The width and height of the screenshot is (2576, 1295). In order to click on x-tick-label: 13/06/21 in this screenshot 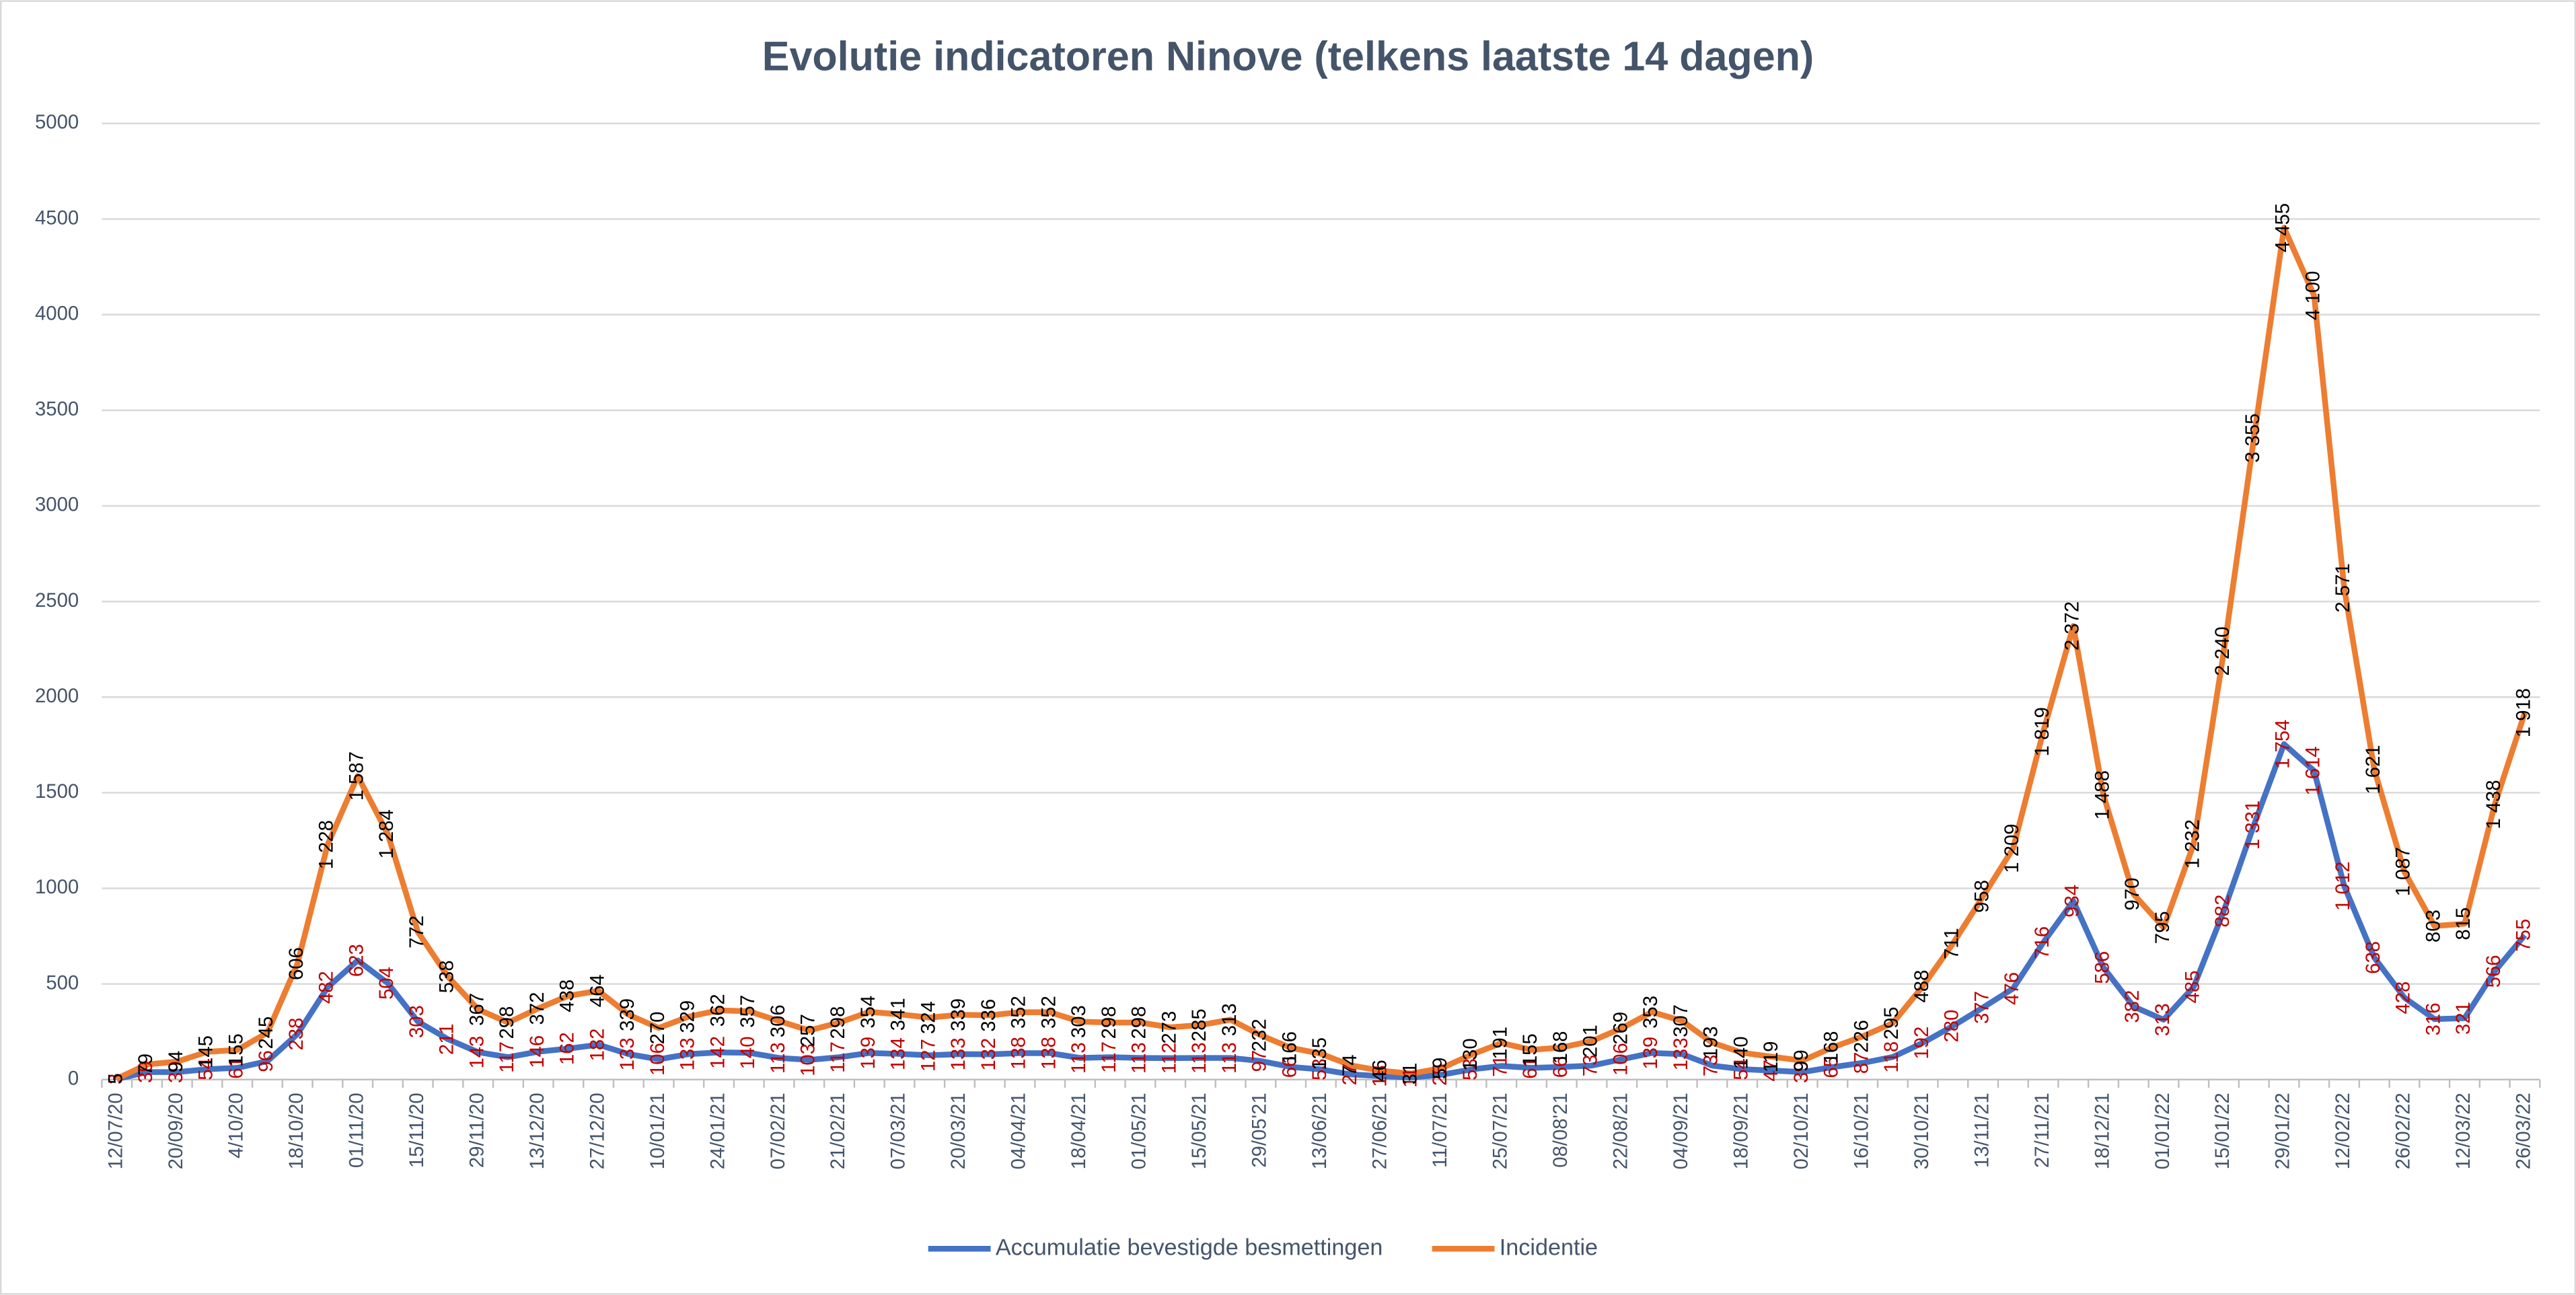, I will do `click(1320, 1131)`.